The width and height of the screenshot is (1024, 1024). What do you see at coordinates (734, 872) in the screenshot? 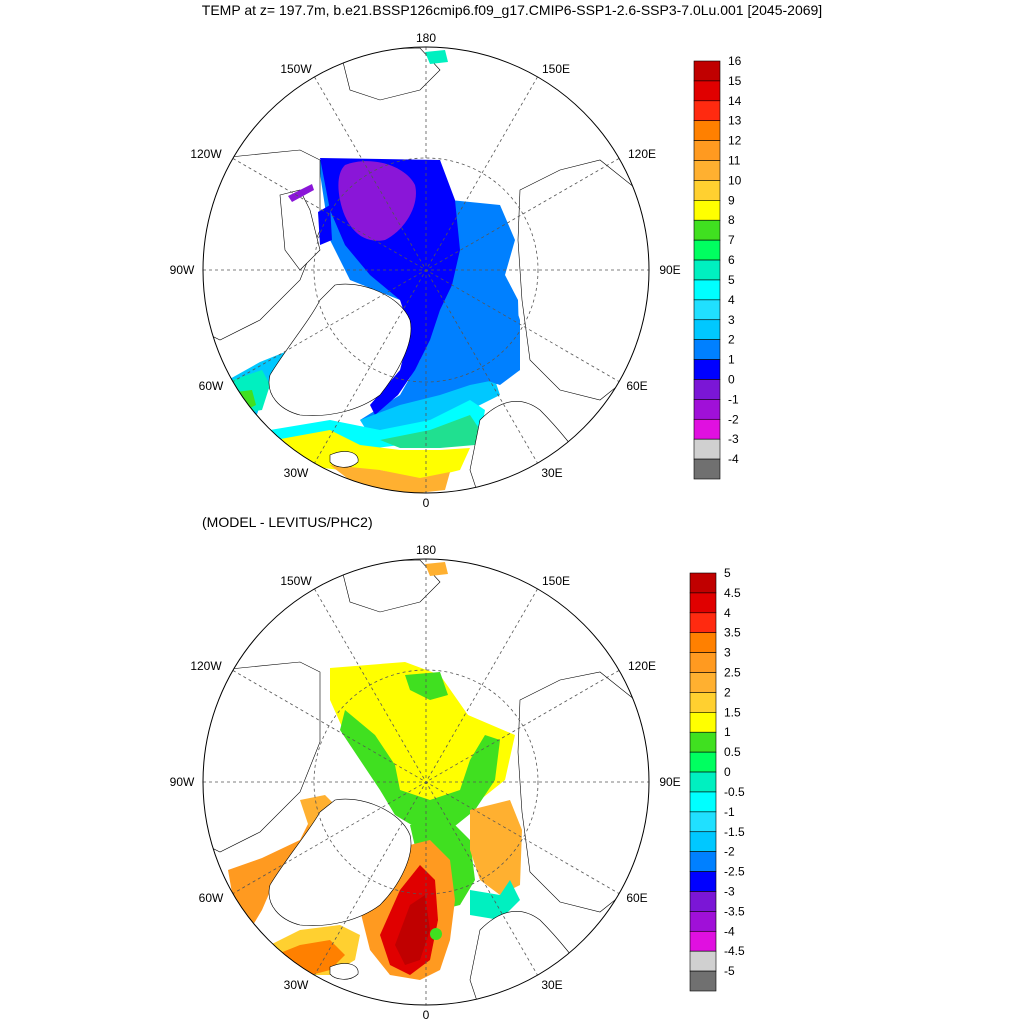
I see `colorbar-tick-label: -2.5` at bounding box center [734, 872].